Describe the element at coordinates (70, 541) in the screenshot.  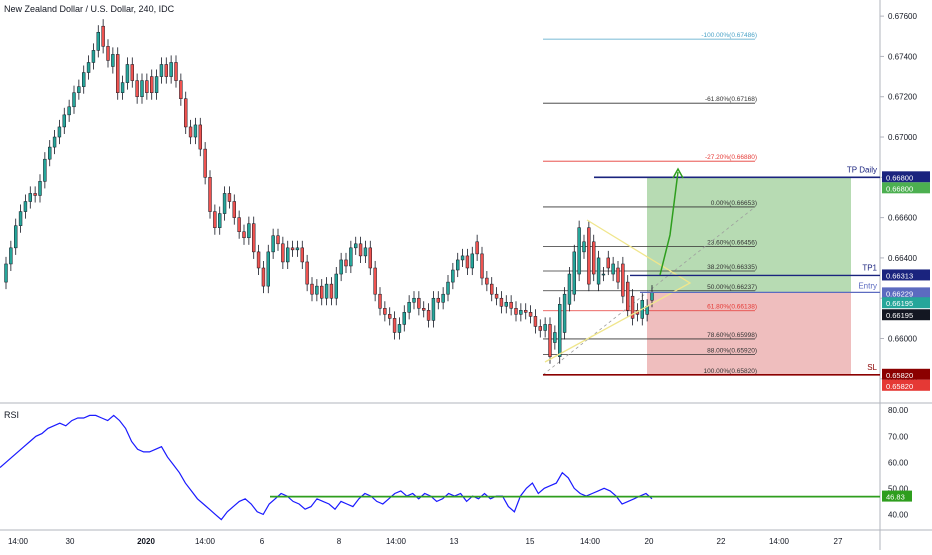
I see `time-axis-tick-label: 30` at that location.